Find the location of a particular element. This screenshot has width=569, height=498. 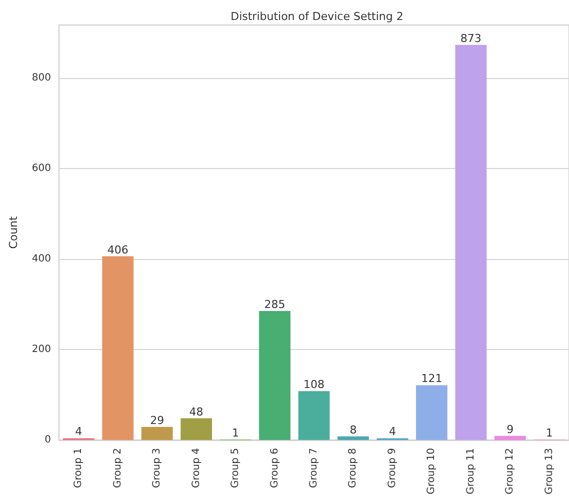

x-tick-label: Group 9 is located at coordinates (392, 468).